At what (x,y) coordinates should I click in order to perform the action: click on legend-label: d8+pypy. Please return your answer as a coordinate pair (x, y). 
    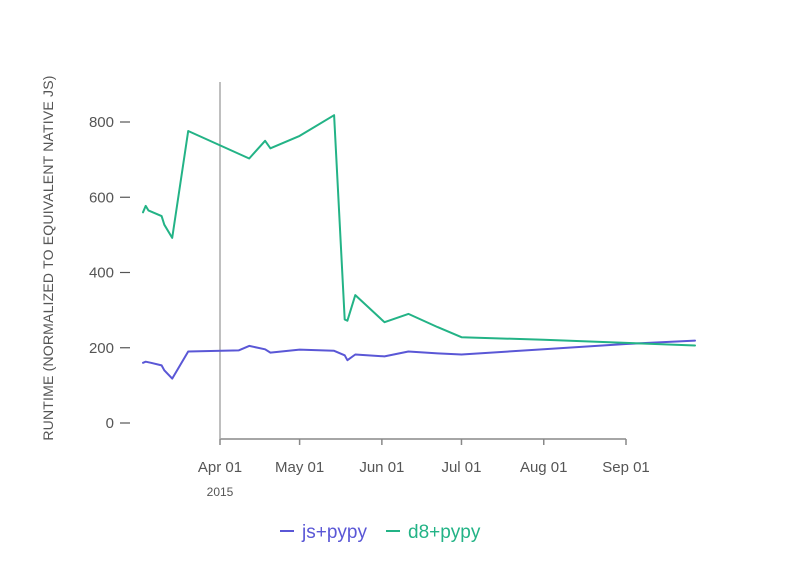
    Looking at the image, I should click on (444, 532).